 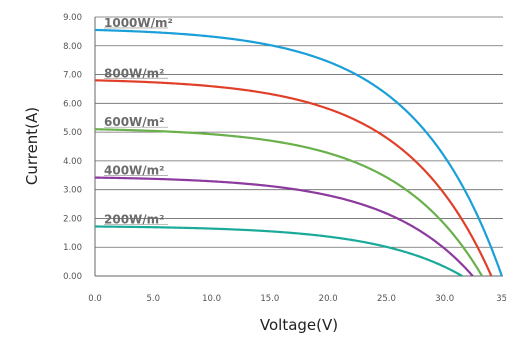 What do you see at coordinates (297, 299) in the screenshot?
I see `x-tick-labels: 0.0 5.0 10.0 15.0 20.0 25.0 30.0 35.` at bounding box center [297, 299].